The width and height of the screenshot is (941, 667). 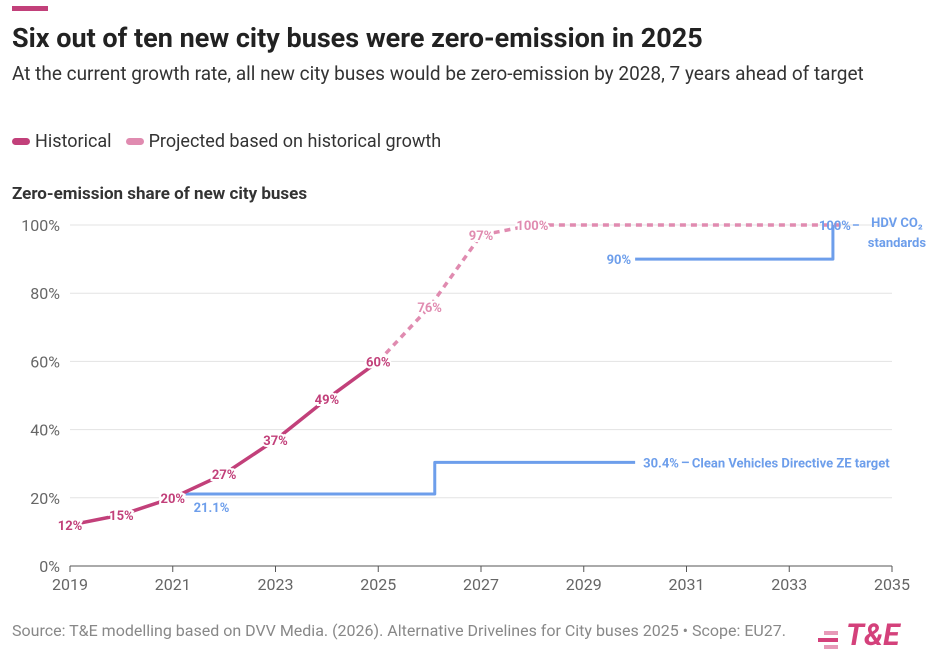 I want to click on data-label: 30.4%, so click(x=661, y=463).